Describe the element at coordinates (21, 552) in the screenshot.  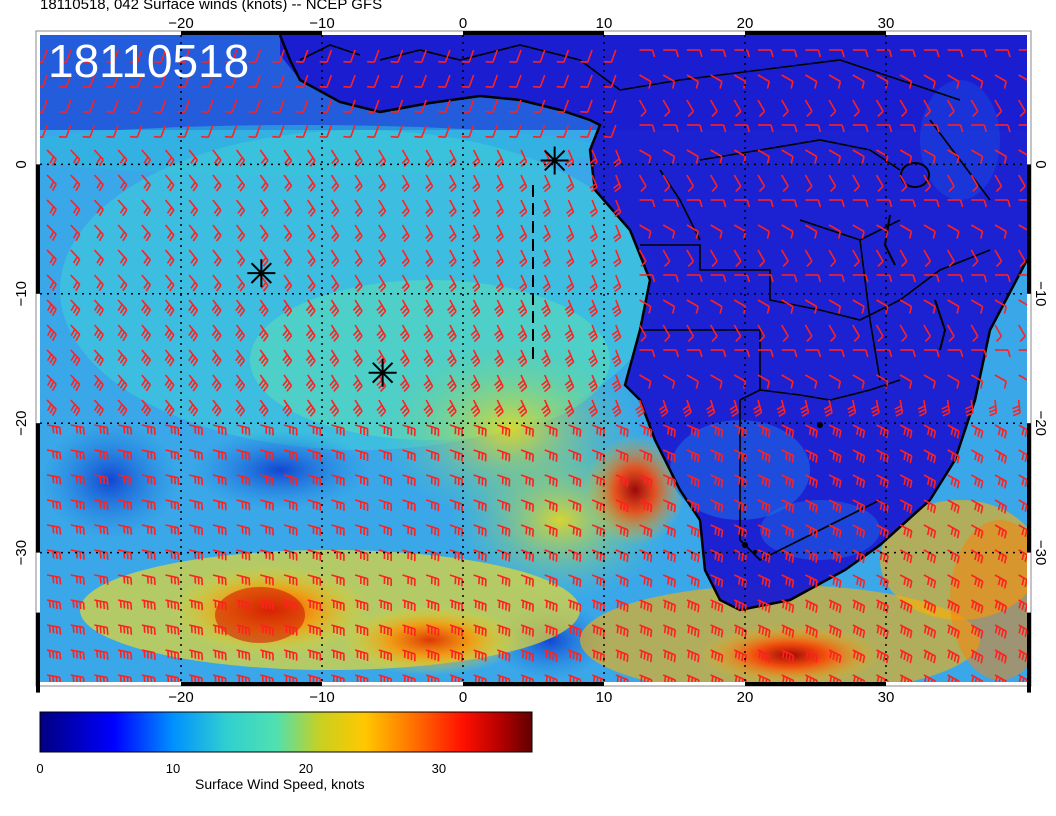
I see `lat-tick-left: −30` at that location.